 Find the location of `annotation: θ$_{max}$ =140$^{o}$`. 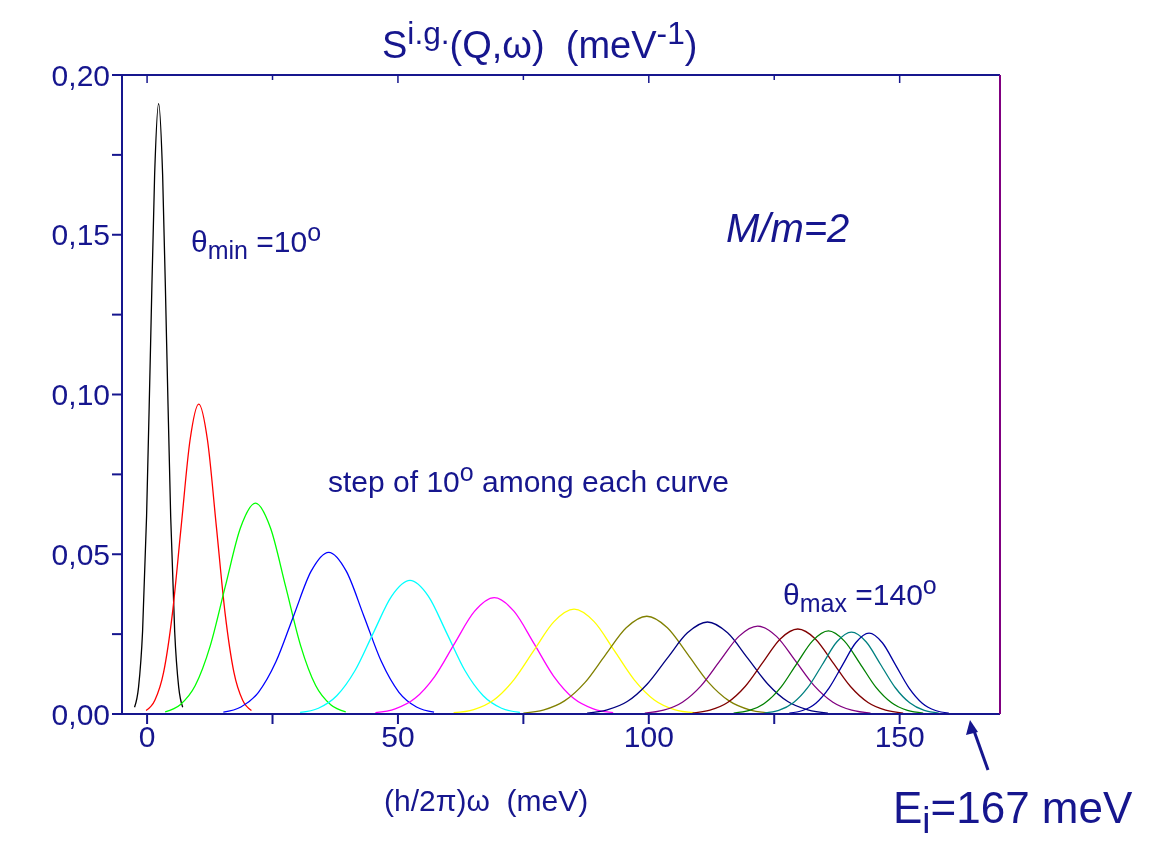

annotation: θ$_{max}$ =140$^{o}$ is located at coordinates (860, 594).